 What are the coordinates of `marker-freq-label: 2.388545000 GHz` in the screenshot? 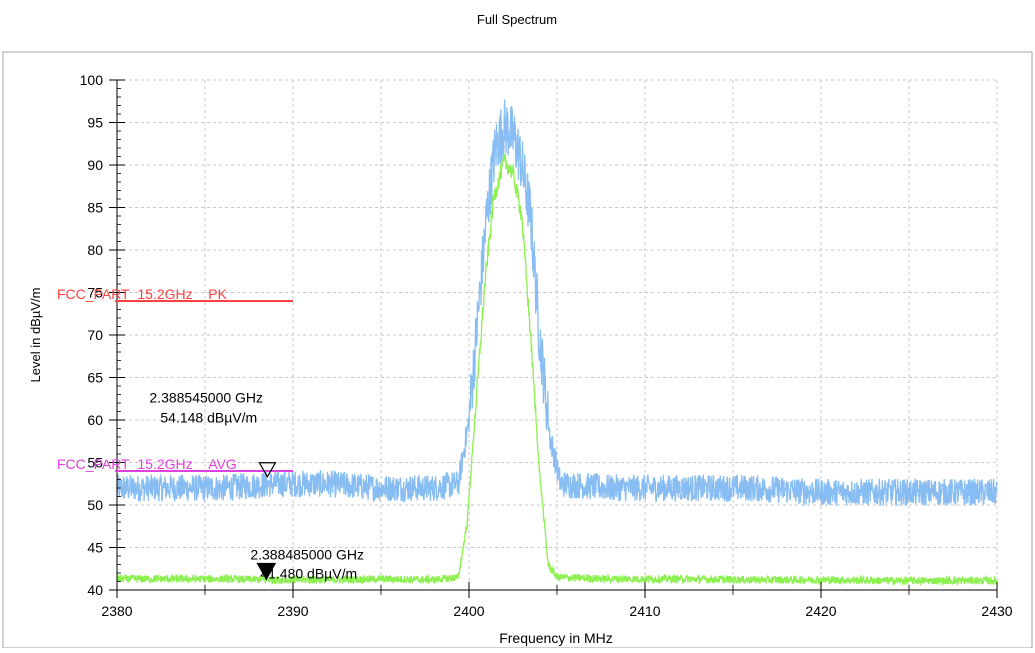 It's located at (206, 398).